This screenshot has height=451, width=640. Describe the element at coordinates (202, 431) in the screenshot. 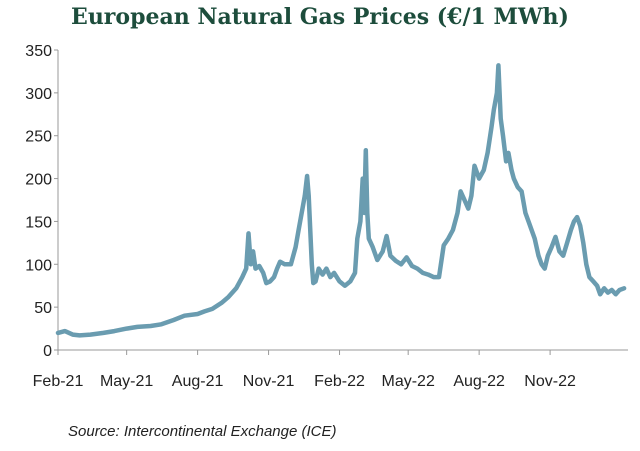

I see `source-note: Source: Intercontinental Exchange (ICE)` at that location.